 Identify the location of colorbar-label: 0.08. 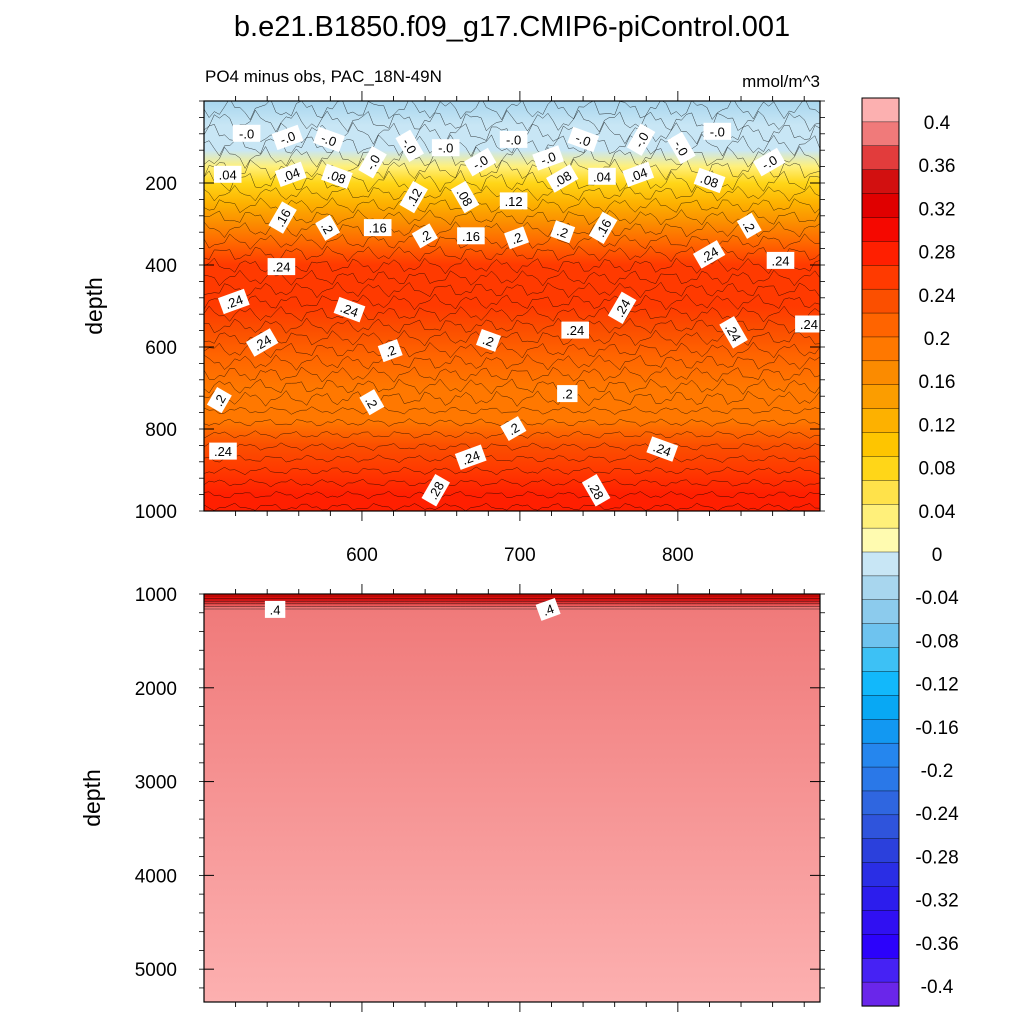
(937, 469).